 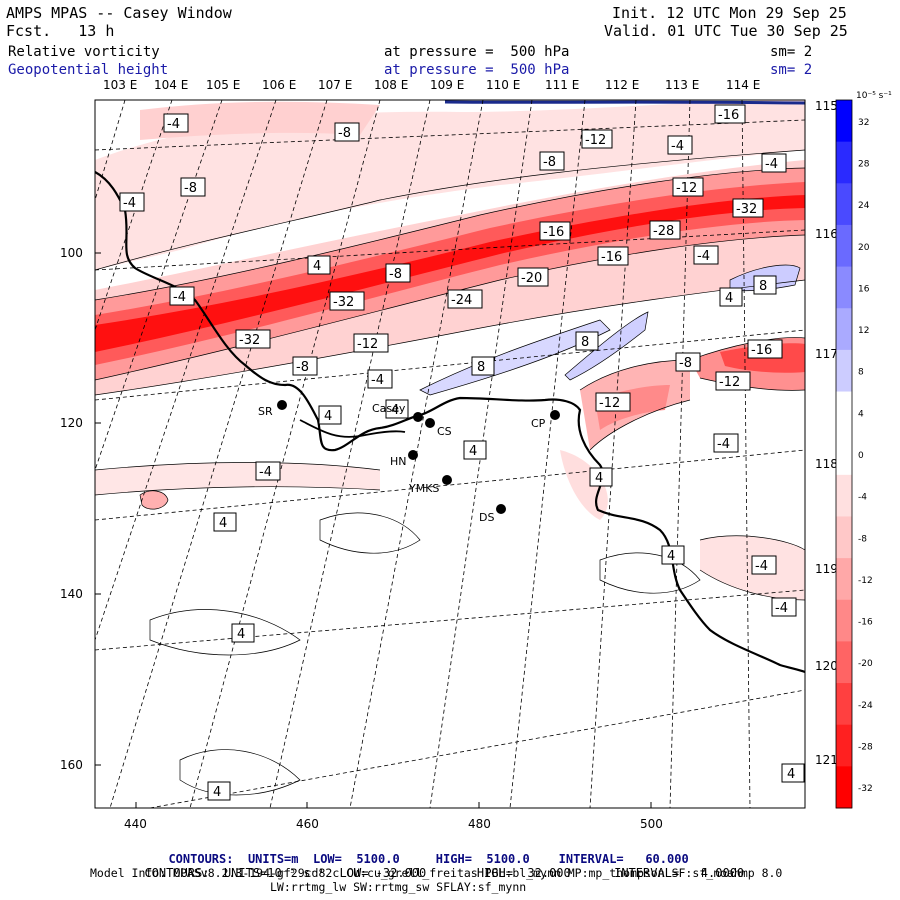 I want to click on contour-label: -28, so click(x=665, y=230).